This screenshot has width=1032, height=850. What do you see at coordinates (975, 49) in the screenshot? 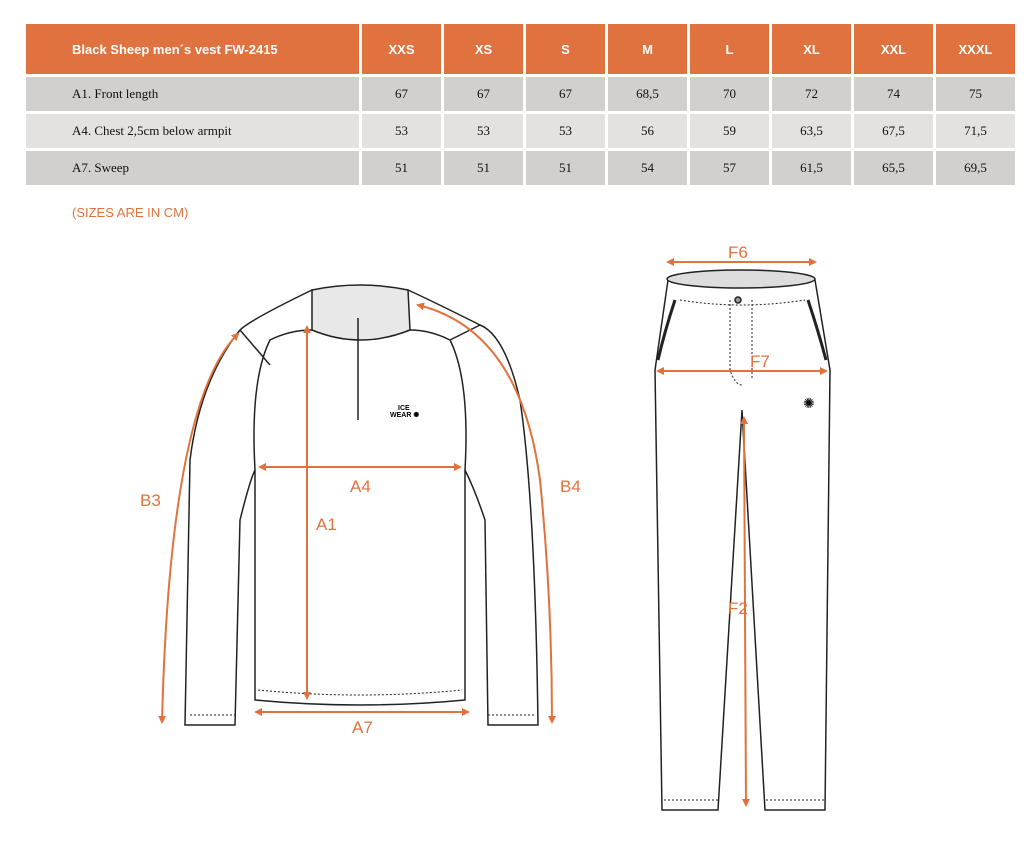
I see `size-header: XXXL` at bounding box center [975, 49].